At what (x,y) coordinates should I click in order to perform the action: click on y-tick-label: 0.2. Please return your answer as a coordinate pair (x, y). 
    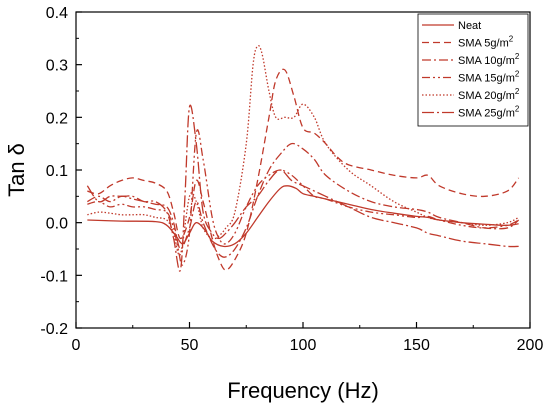
    Looking at the image, I should click on (57, 118).